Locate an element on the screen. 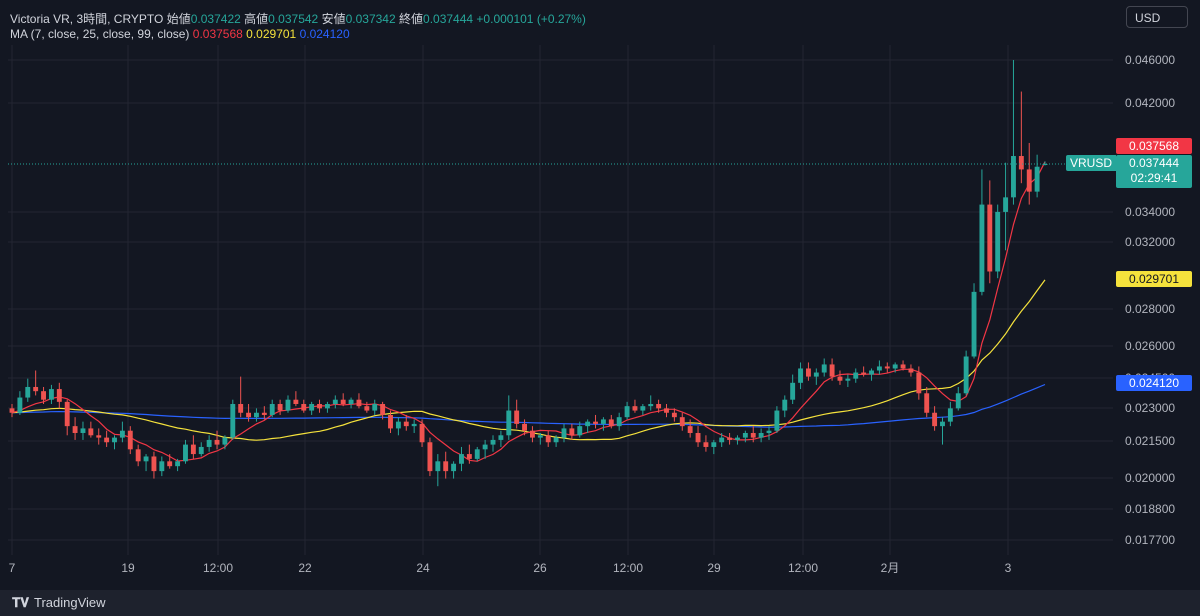 This screenshot has width=1200, height=616. tradingview-brand: 𝐓𝐕 TradingView is located at coordinates (59, 603).